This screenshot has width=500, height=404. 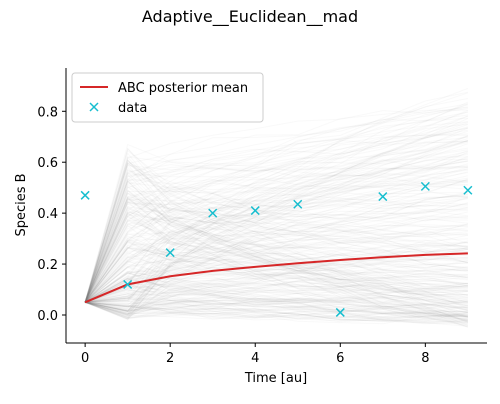 I want to click on posterior-mean-series, so click(x=276, y=278).